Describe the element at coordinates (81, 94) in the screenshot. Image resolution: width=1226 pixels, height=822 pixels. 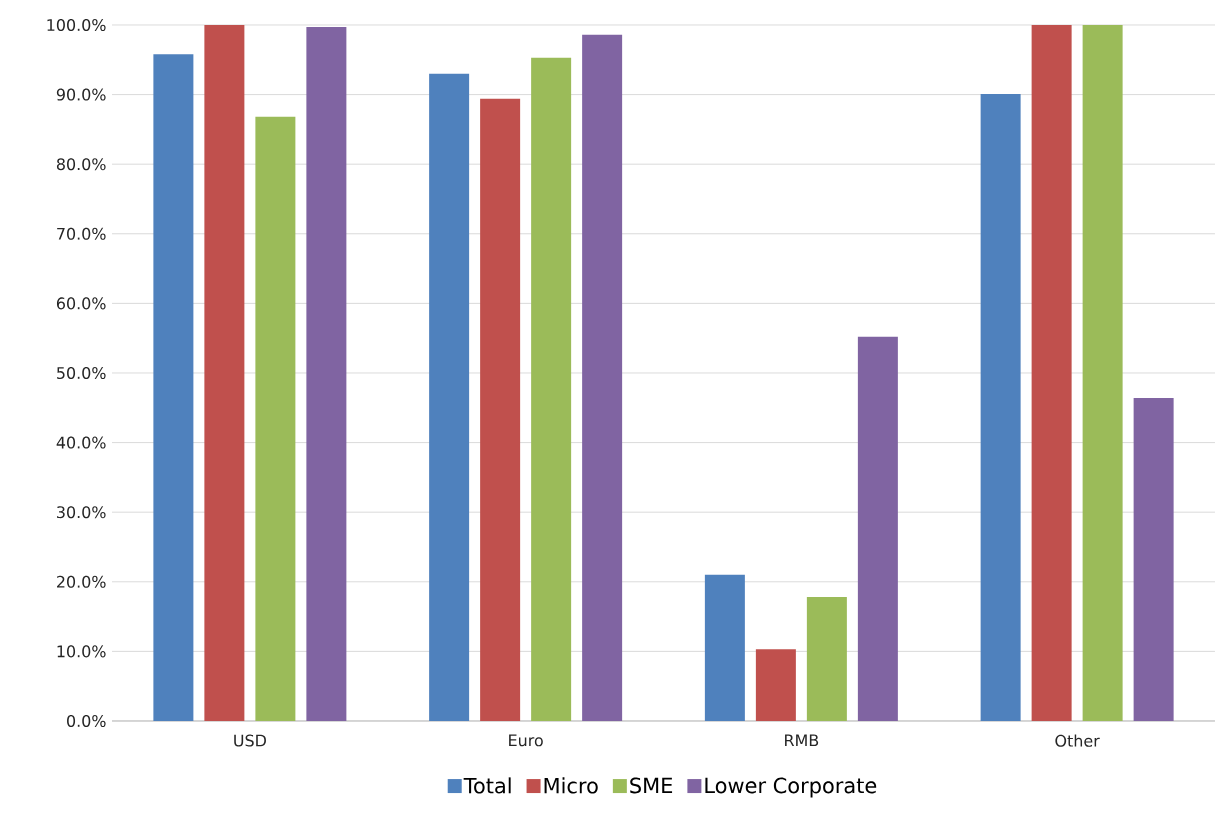
I see `y-tick-label: 90.0%` at that location.